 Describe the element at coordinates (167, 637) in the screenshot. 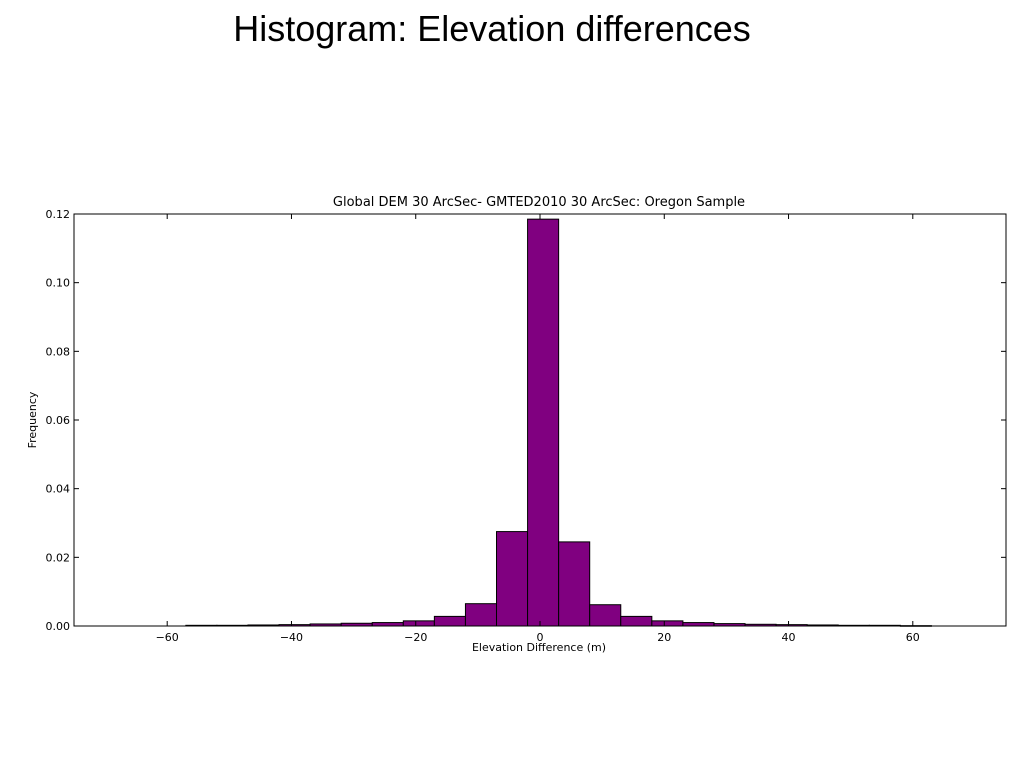

I see `x-tick-label: −60` at that location.